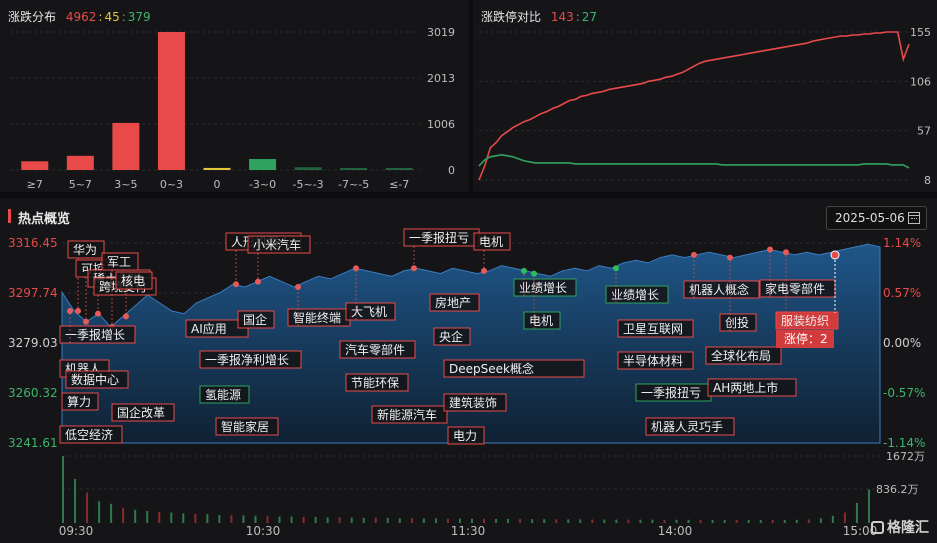 This screenshot has width=937, height=543. What do you see at coordinates (79, 17) in the screenshot?
I see `distribution-header: 涨跌分布 4962:45:379` at bounding box center [79, 17].